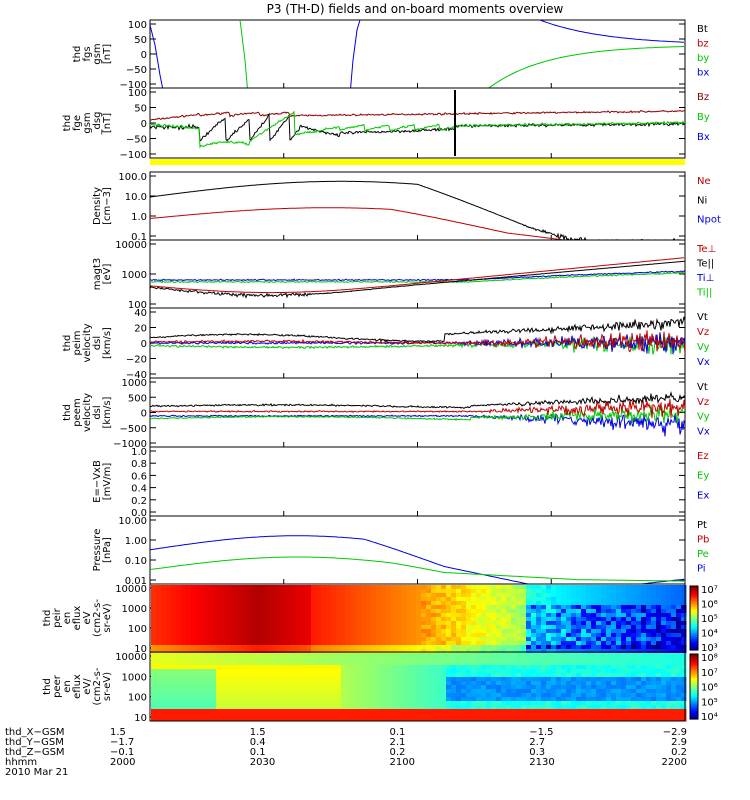 Image resolution: width=750 pixels, height=800 pixels. Describe the element at coordinates (586, 67) in the screenshot. I see `fgs-by-line-b` at that location.